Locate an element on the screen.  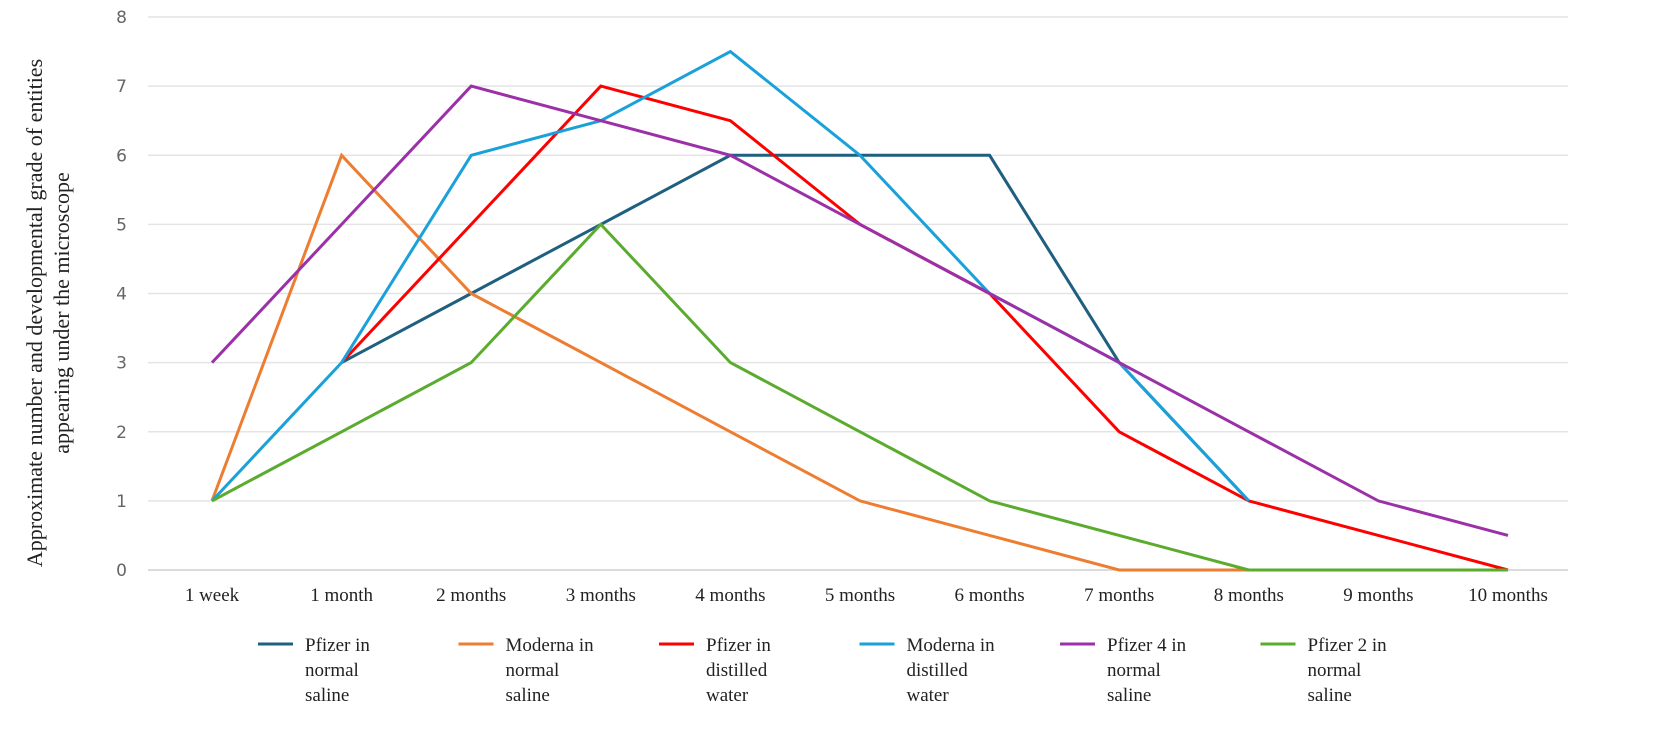
y-axis-title-line: appearing under the microscope is located at coordinates (61, 313).